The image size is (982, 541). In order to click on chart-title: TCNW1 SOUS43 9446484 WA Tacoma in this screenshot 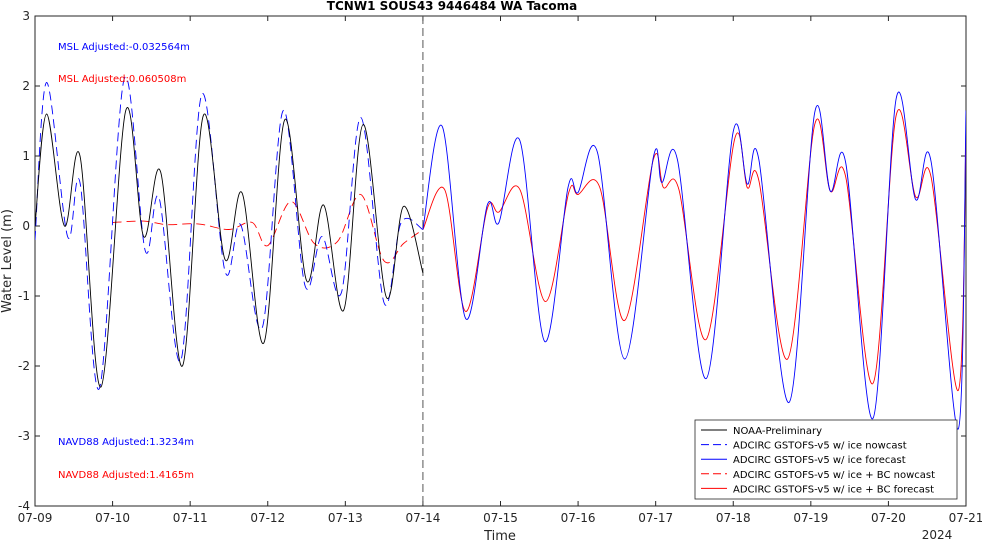, I will do `click(452, 6)`.